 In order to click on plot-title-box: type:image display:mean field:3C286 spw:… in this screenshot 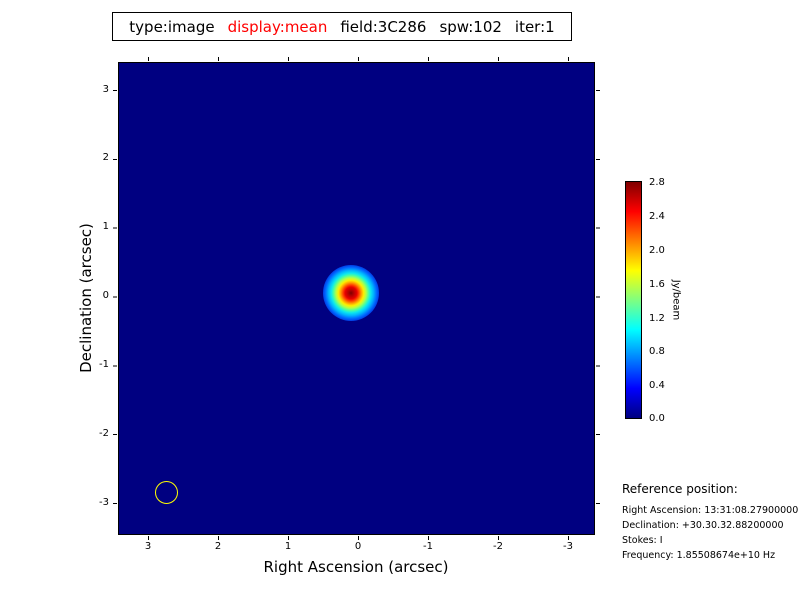, I will do `click(342, 26)`.